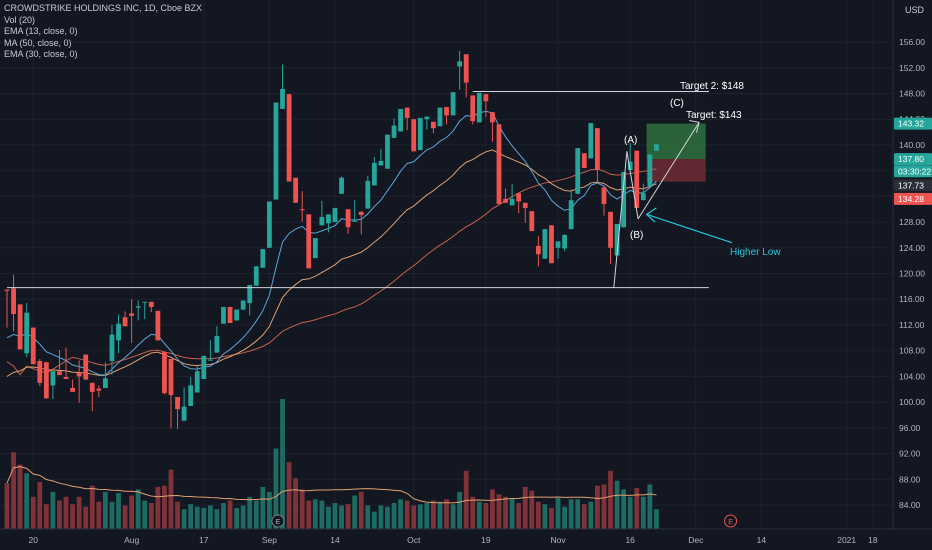  Describe the element at coordinates (689, 228) in the screenshot. I see `higher-low-arrow` at that location.